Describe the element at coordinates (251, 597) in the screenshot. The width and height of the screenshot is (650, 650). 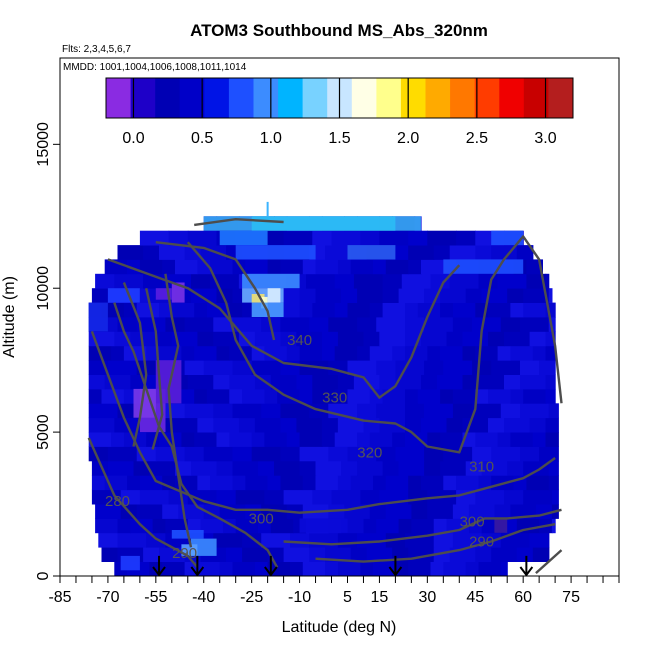
I see `x-tick-label: -25` at that location.